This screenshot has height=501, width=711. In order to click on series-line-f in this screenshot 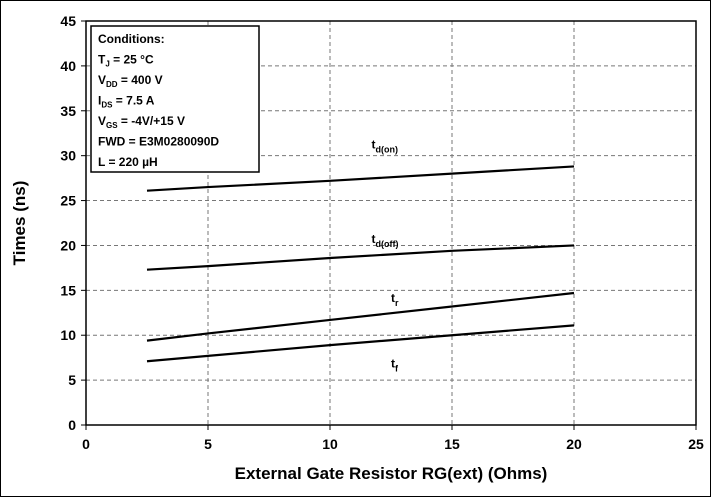, I will do `click(360, 343)`.